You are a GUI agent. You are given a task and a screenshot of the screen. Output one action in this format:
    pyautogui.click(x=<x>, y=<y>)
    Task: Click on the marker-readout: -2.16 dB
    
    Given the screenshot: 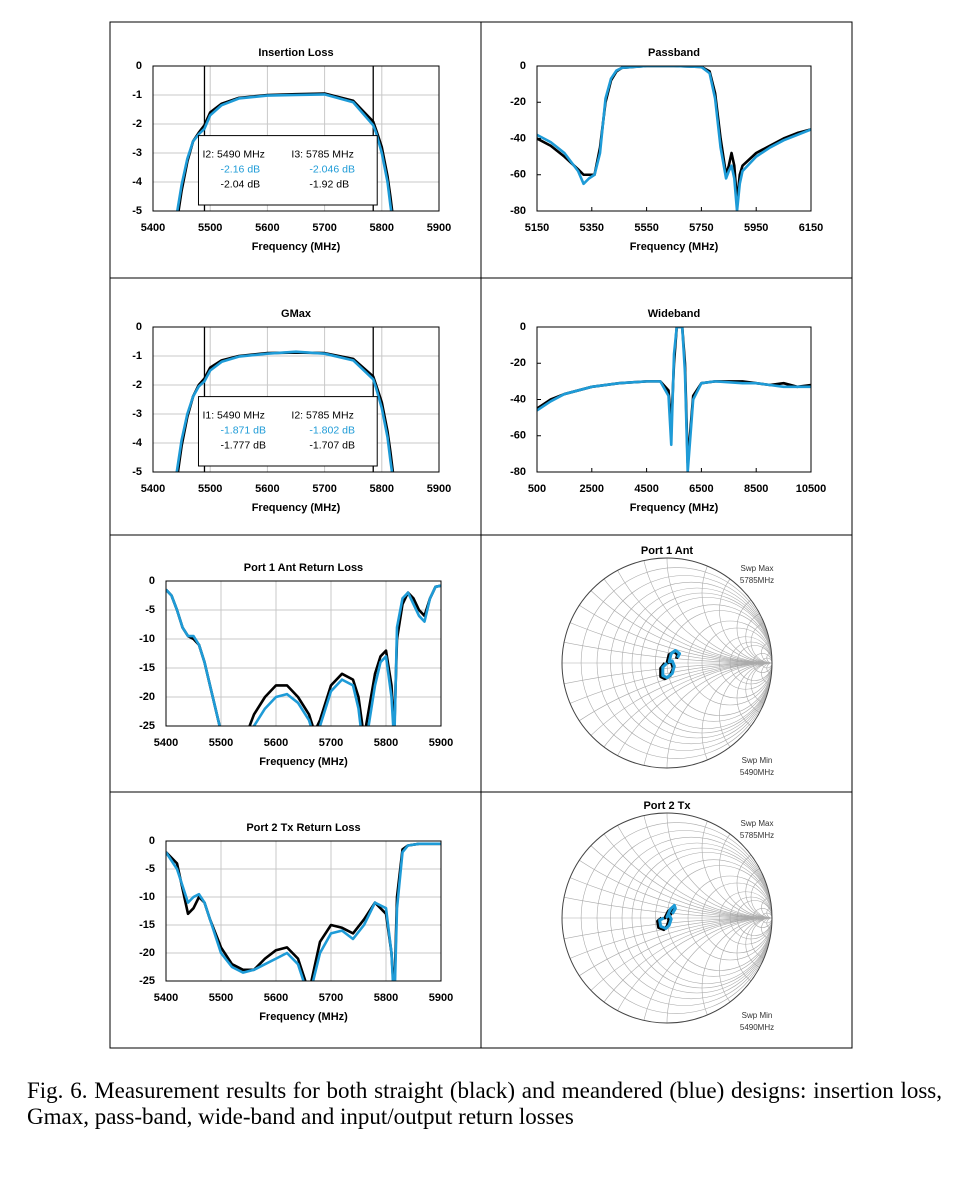 What is the action you would take?
    pyautogui.click(x=240, y=169)
    